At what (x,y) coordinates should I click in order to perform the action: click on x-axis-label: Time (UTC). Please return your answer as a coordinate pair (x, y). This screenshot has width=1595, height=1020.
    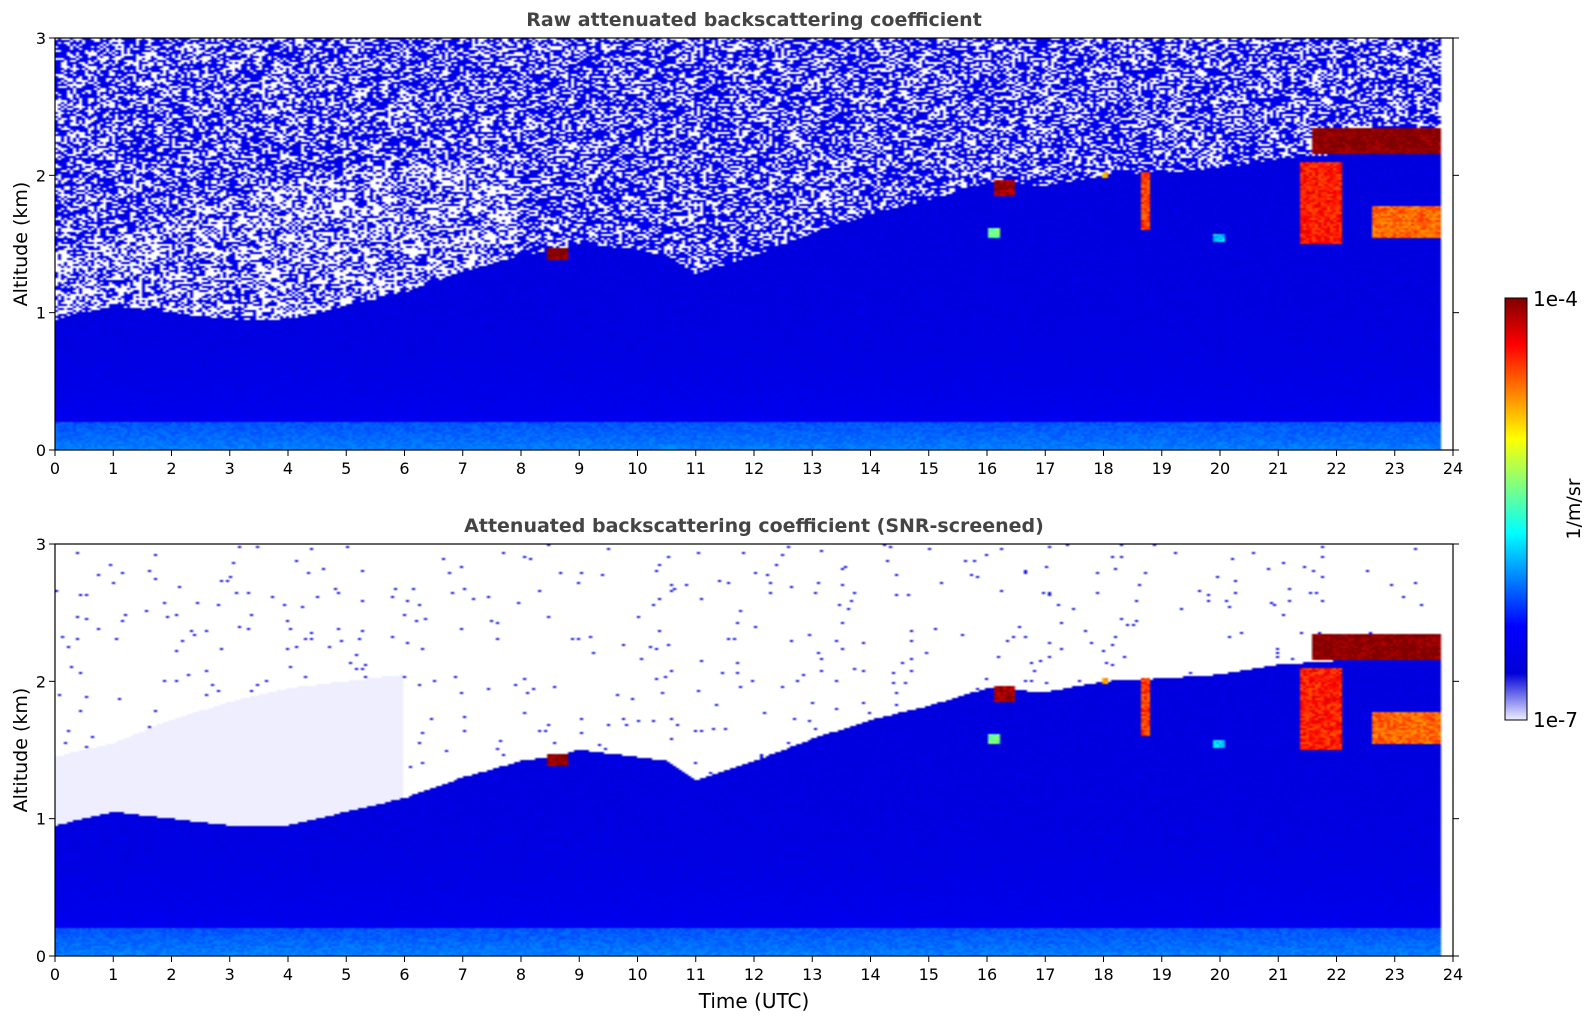
    Looking at the image, I should click on (754, 1001).